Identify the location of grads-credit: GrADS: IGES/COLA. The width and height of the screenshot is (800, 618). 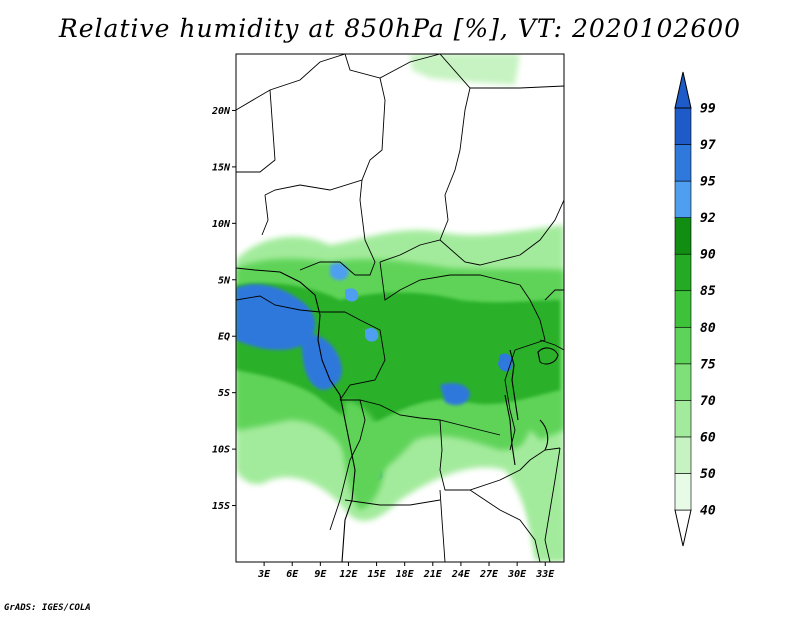
(47, 608).